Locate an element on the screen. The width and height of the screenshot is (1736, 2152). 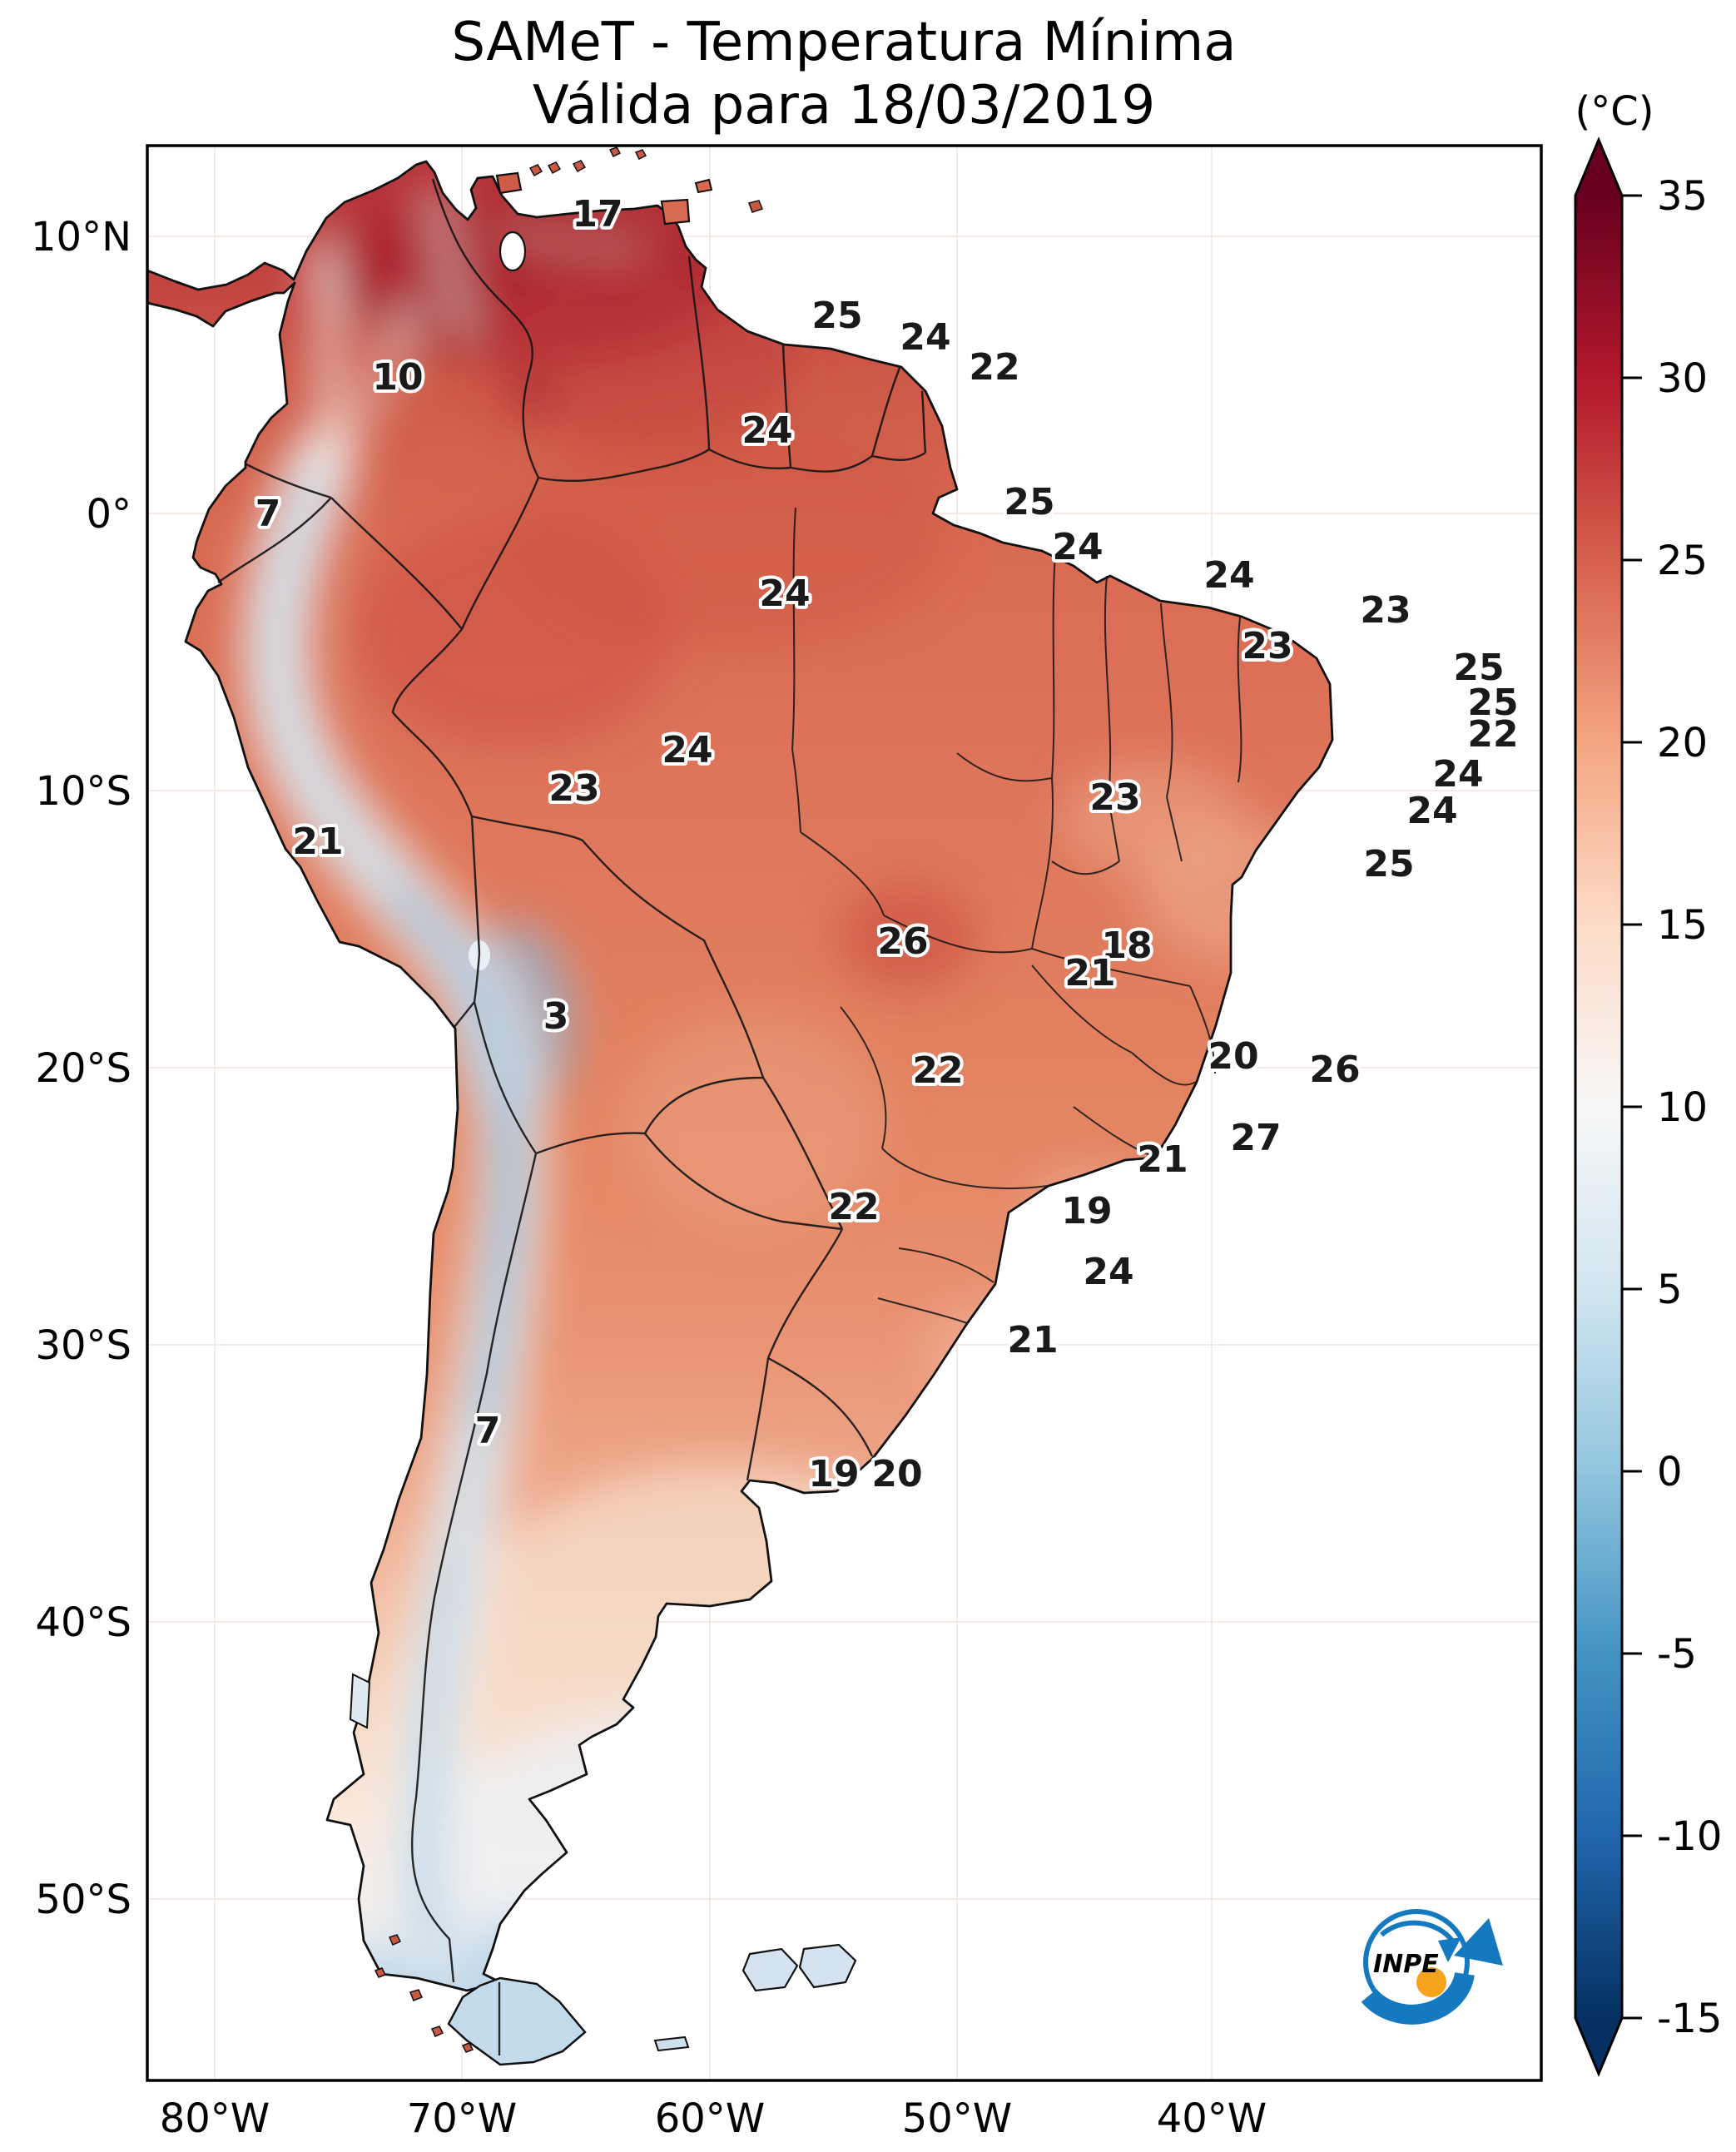
colorbar-tick-label: -5 is located at coordinates (1677, 1654).